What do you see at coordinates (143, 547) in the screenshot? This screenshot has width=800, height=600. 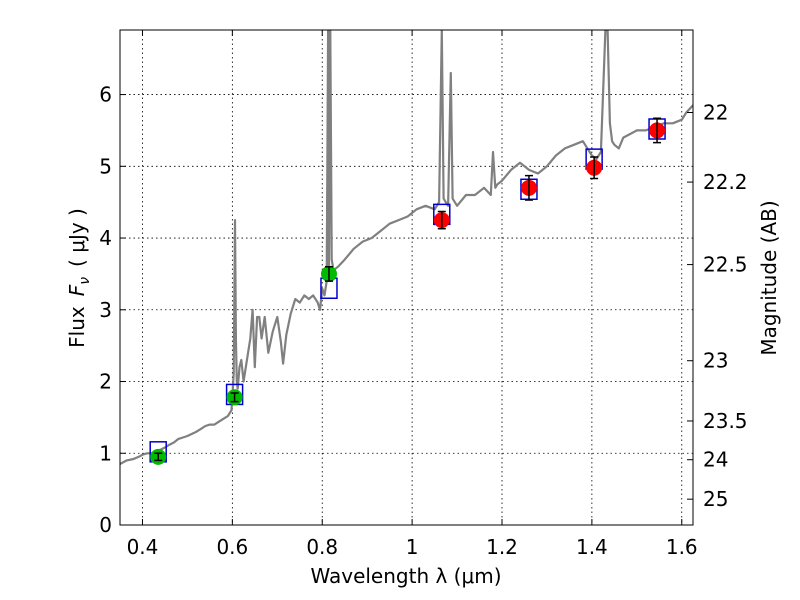 I see `x-tick-label: 0.4` at bounding box center [143, 547].